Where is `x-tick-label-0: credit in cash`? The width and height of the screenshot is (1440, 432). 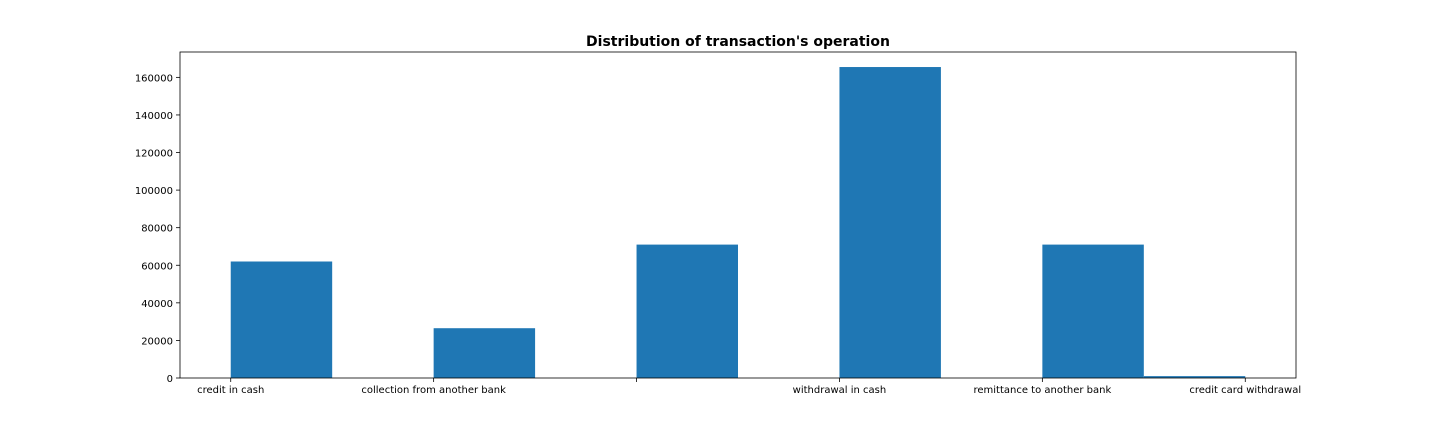 x-tick-label-0: credit in cash is located at coordinates (230, 390).